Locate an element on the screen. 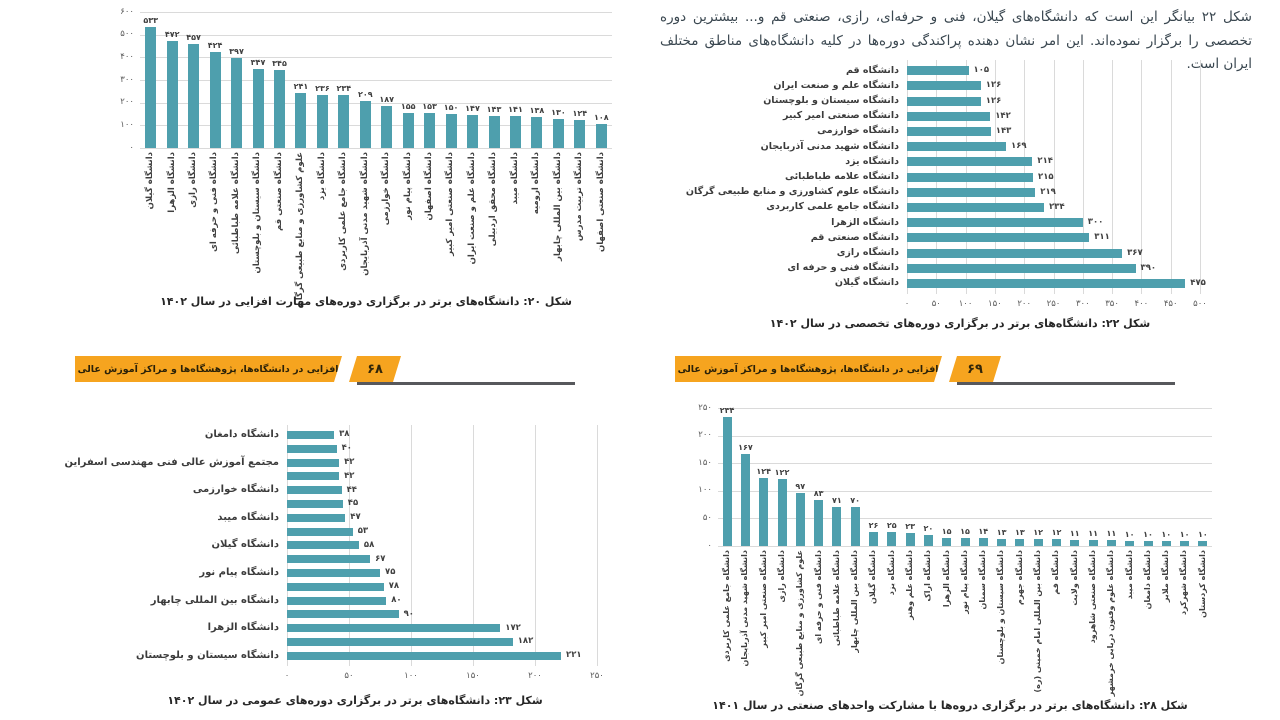 Image resolution: width=1280 pixels, height=720 pixels. category-label: علوم کشاورزی و منابع طبیعی گرگان is located at coordinates (800, 623).